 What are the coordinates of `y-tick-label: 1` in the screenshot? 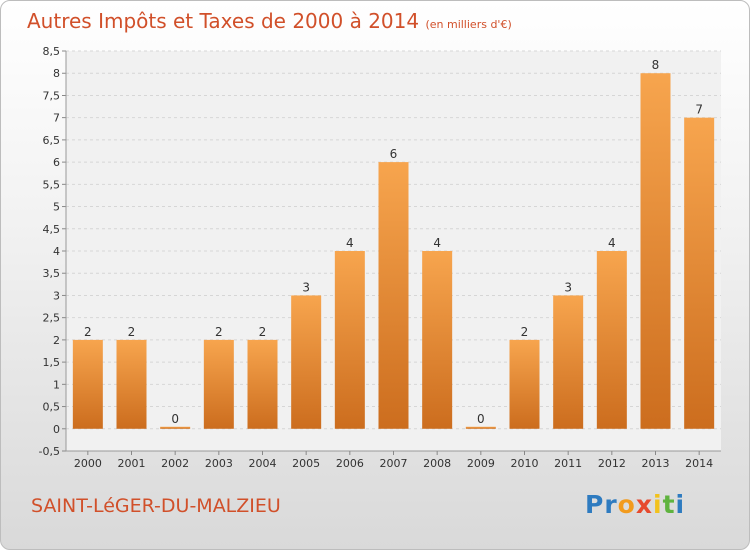 It's located at (56, 384).